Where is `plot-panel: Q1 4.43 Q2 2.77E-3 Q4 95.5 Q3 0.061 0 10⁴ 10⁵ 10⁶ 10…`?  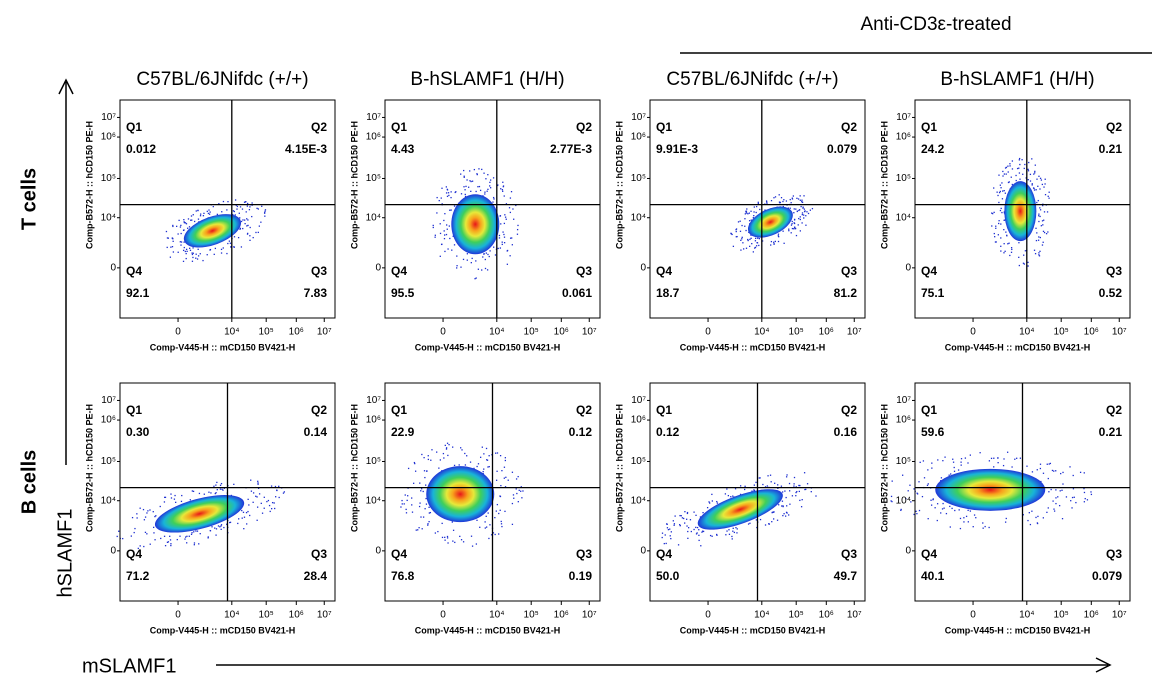
plot-panel: Q1 4.43 Q2 2.77E-3 Q4 95.5 Q3 0.061 0 10⁴ 10⁵ 10⁶ 10… is located at coordinates (475, 225).